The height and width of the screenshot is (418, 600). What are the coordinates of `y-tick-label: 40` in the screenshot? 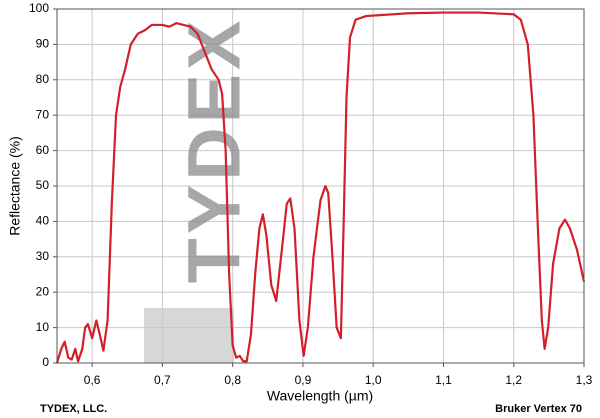 It's located at (43, 221).